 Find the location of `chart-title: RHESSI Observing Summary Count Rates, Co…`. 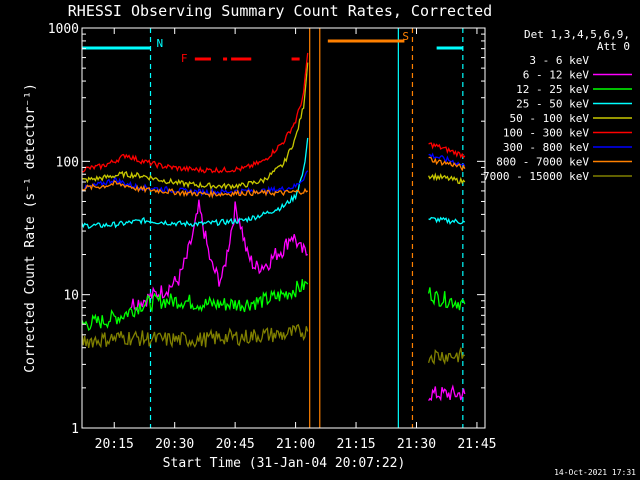

chart-title: RHESSI Observing Summary Count Rates, Co… is located at coordinates (280, 11).